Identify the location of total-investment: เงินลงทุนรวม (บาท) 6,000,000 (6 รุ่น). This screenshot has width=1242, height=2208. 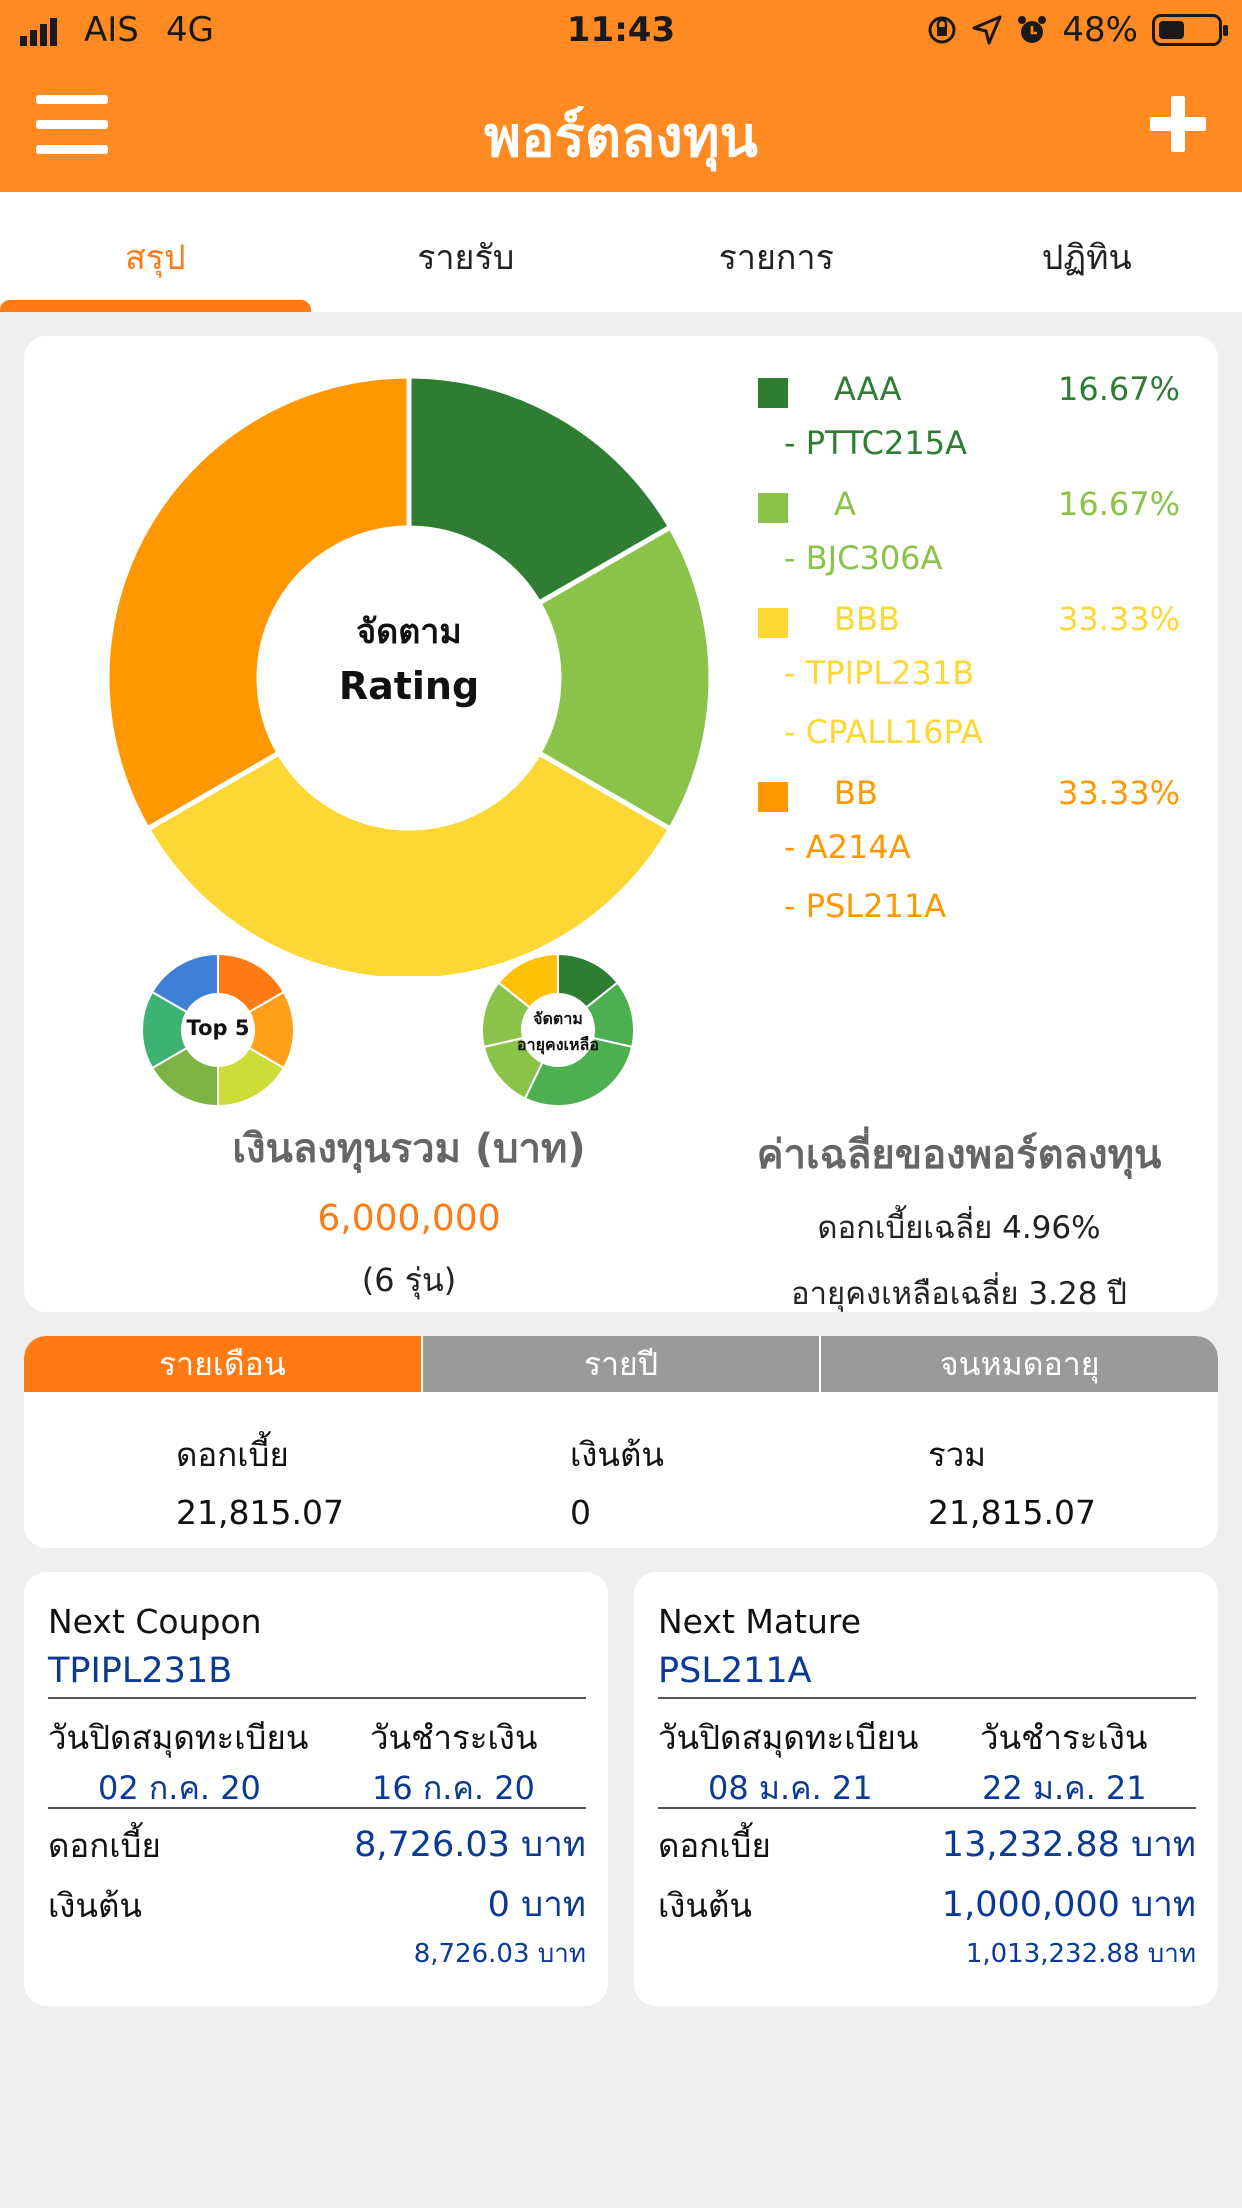
(409, 1211).